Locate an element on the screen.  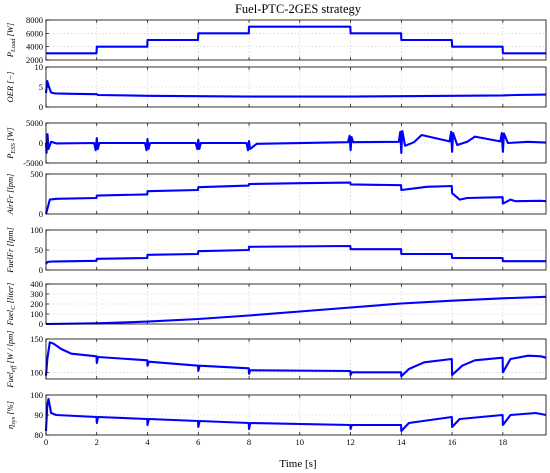
chart-title: Fuel-PTC-2GES strategy is located at coordinates (298, 9).